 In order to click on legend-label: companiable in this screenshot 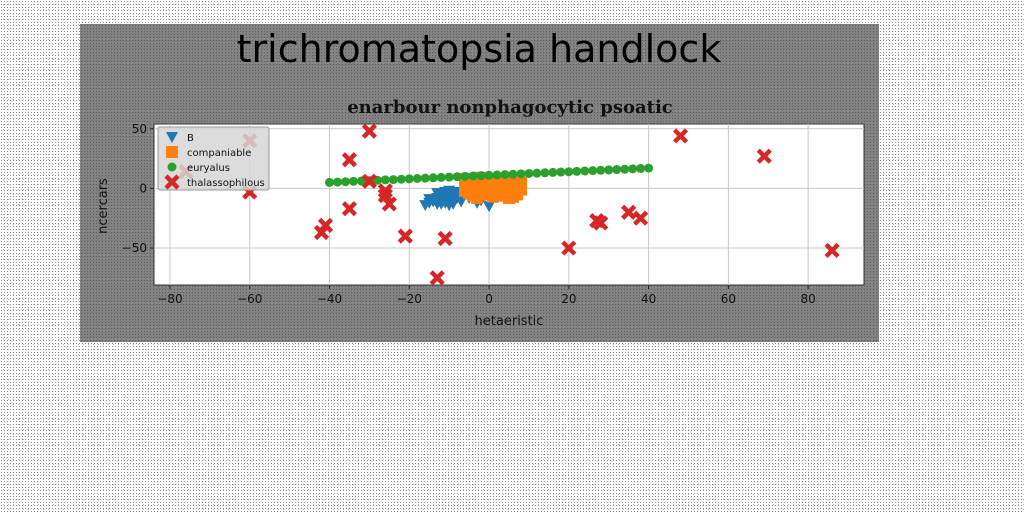, I will do `click(219, 153)`.